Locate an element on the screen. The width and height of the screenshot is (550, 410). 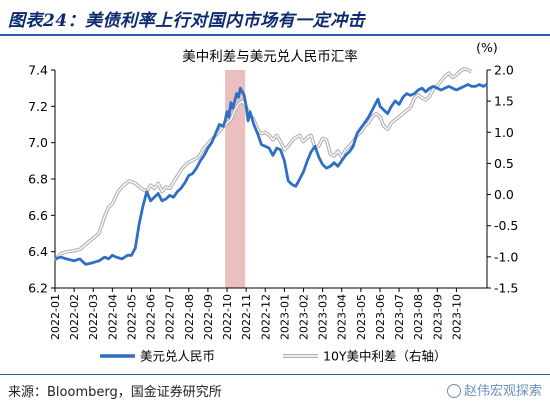
watermark: 赵伟宏观探索 is located at coordinates (494, 389).